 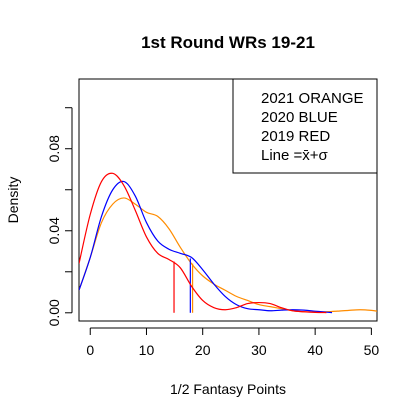 I want to click on legend-entry: 2020 BLUE, so click(x=299, y=117).